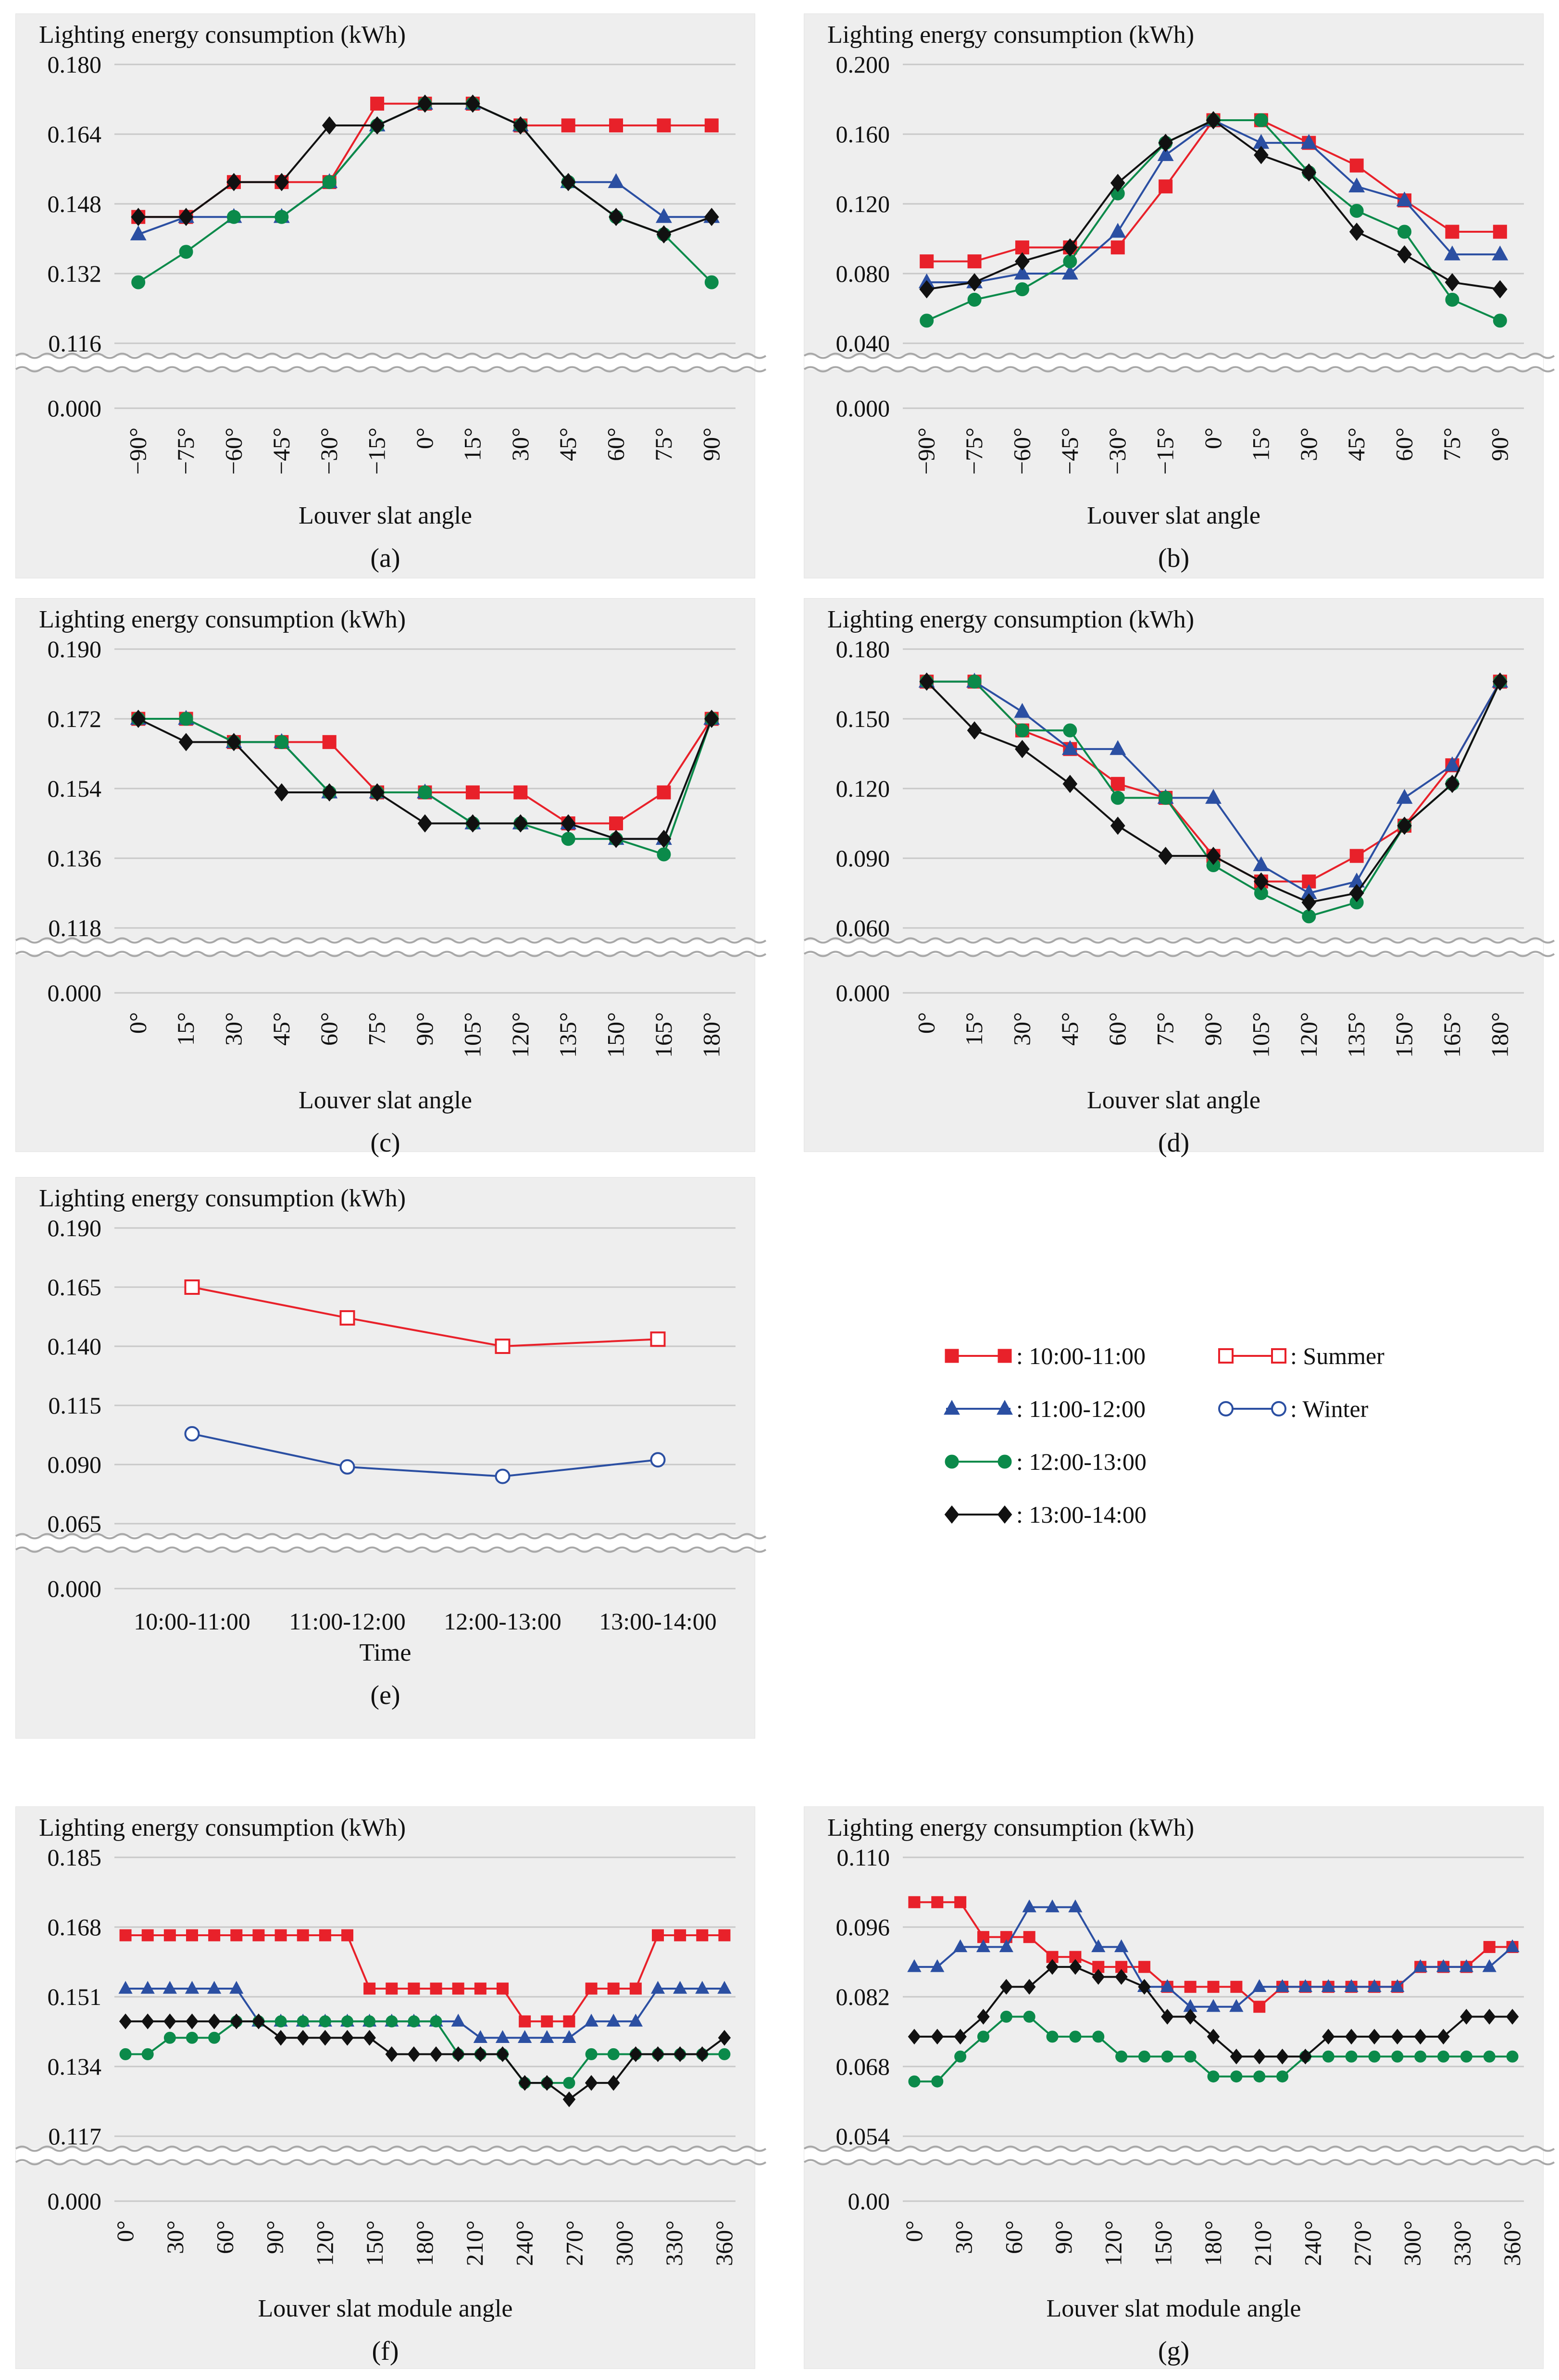 The image size is (1559, 2380). I want to click on y-tick-label: 0.180, so click(863, 649).